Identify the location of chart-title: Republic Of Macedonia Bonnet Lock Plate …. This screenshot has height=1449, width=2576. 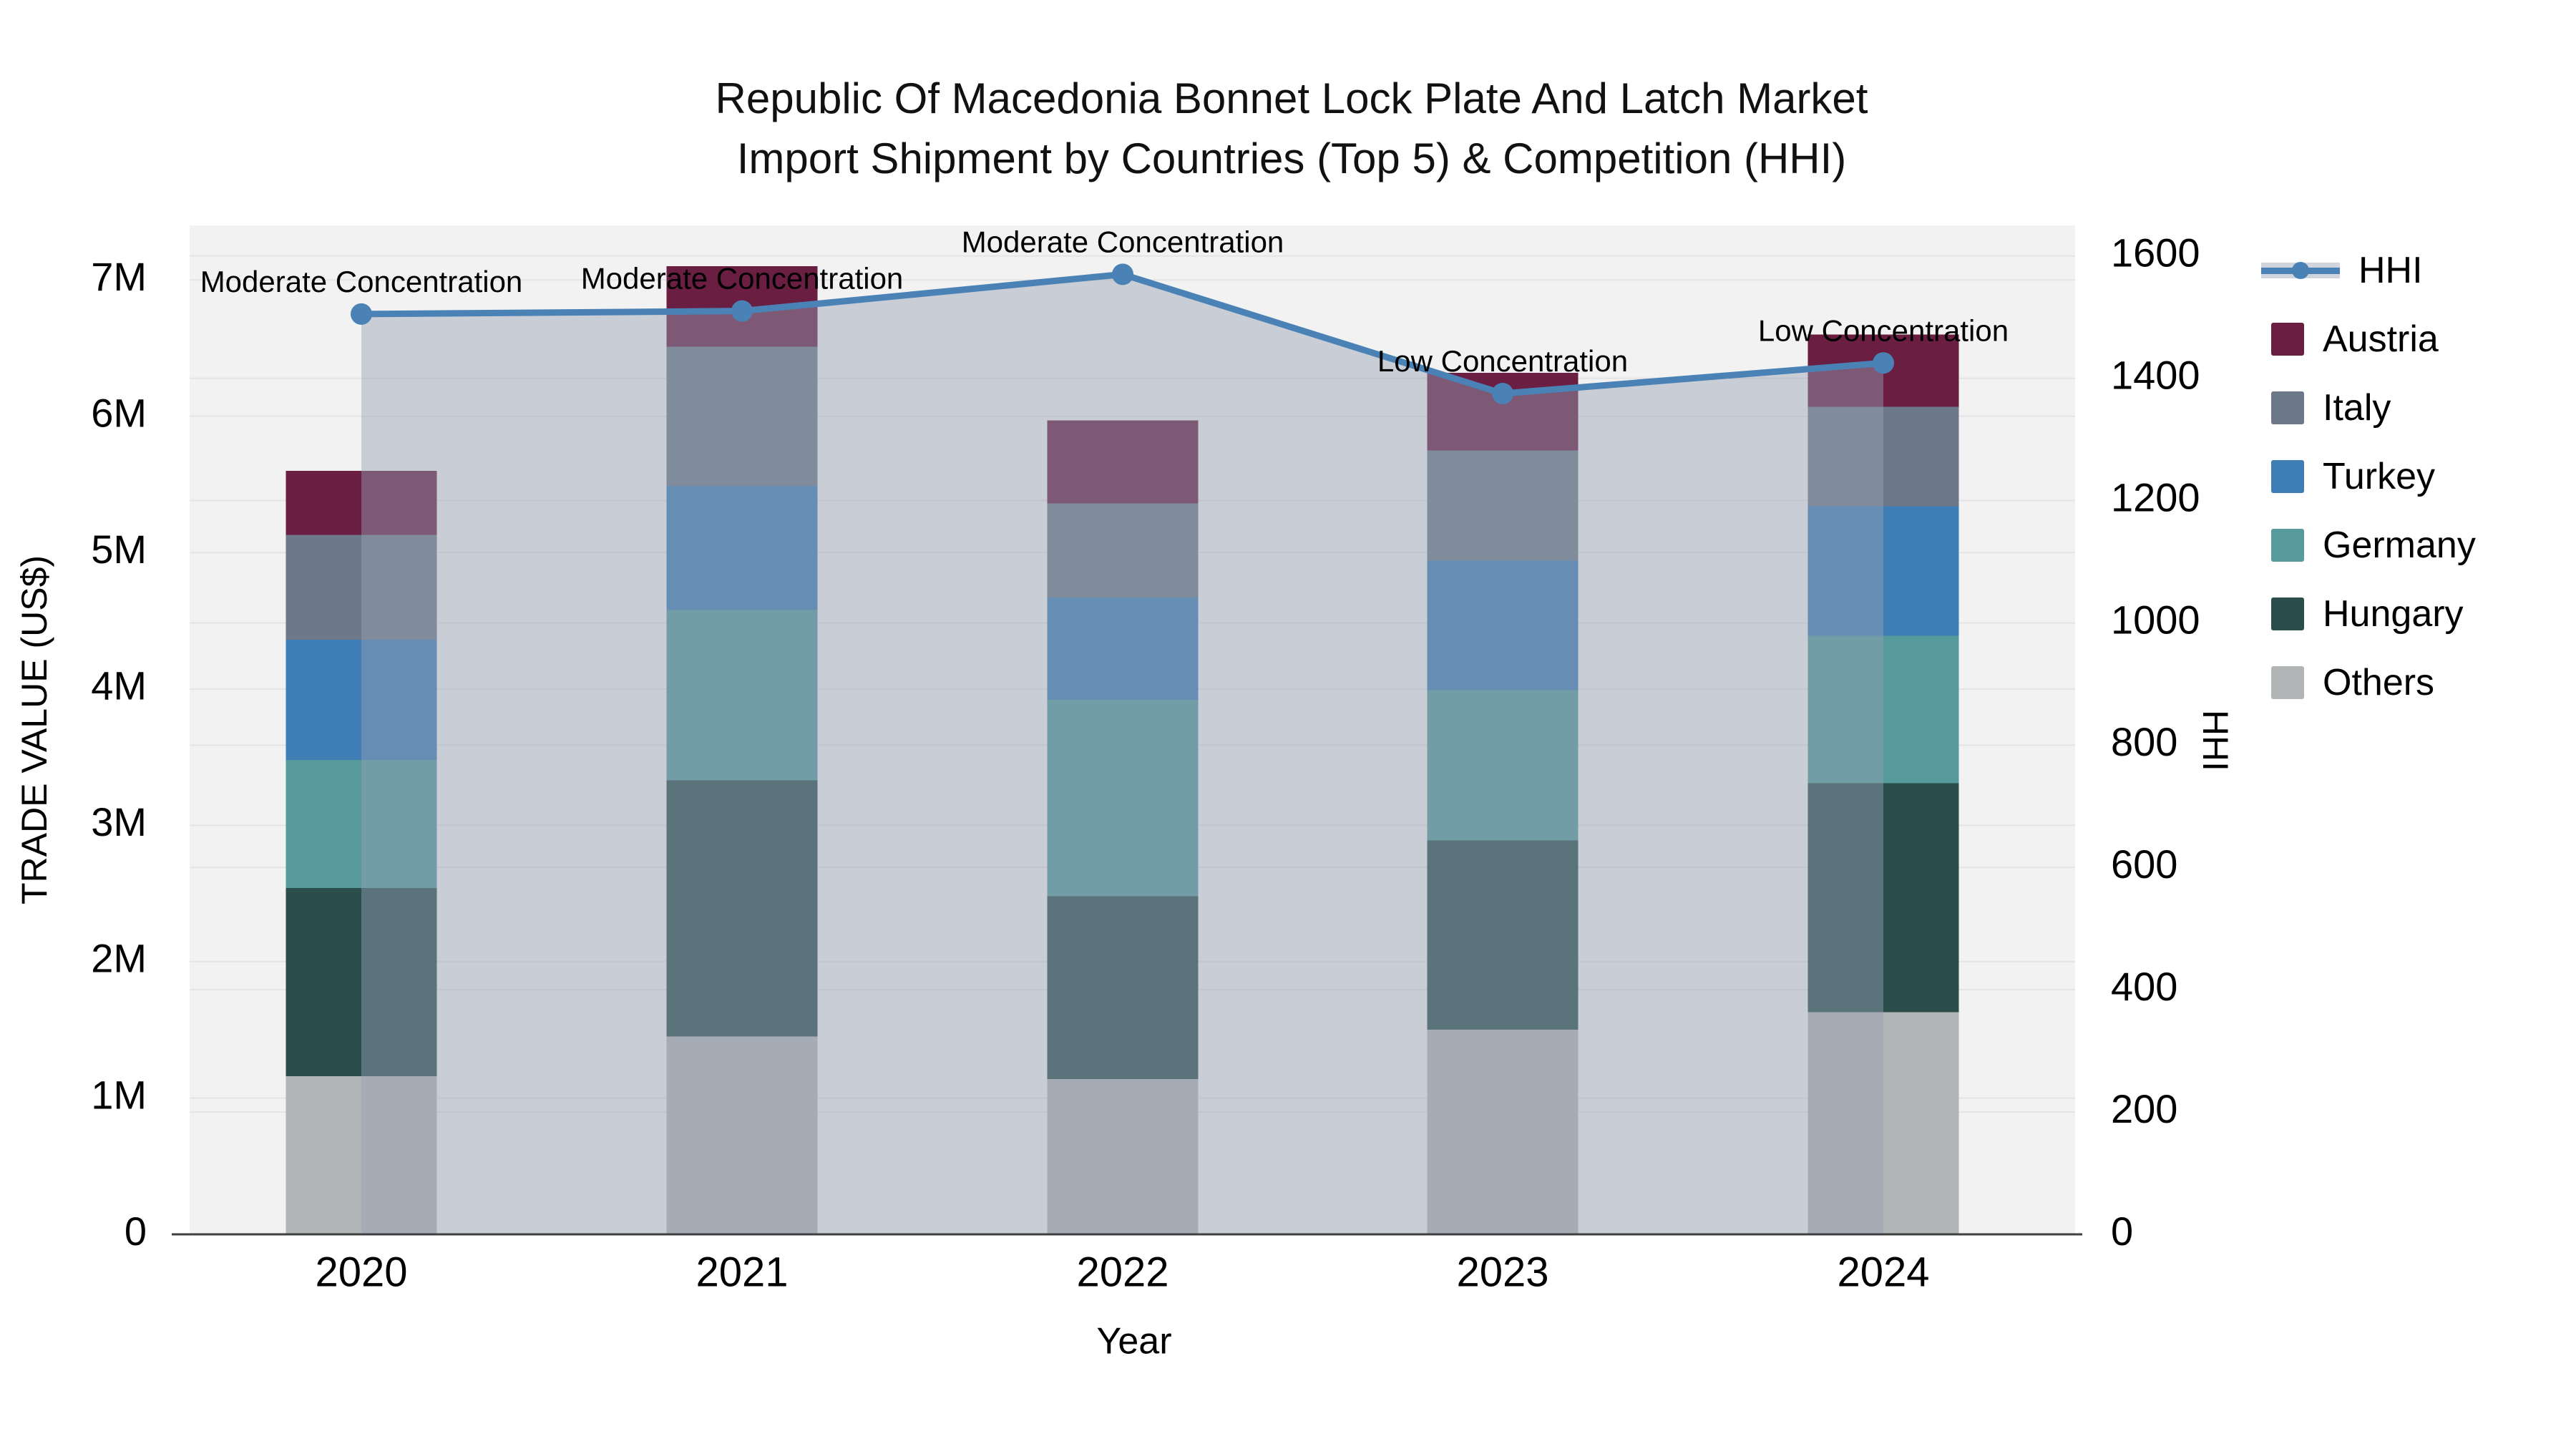
(1292, 129).